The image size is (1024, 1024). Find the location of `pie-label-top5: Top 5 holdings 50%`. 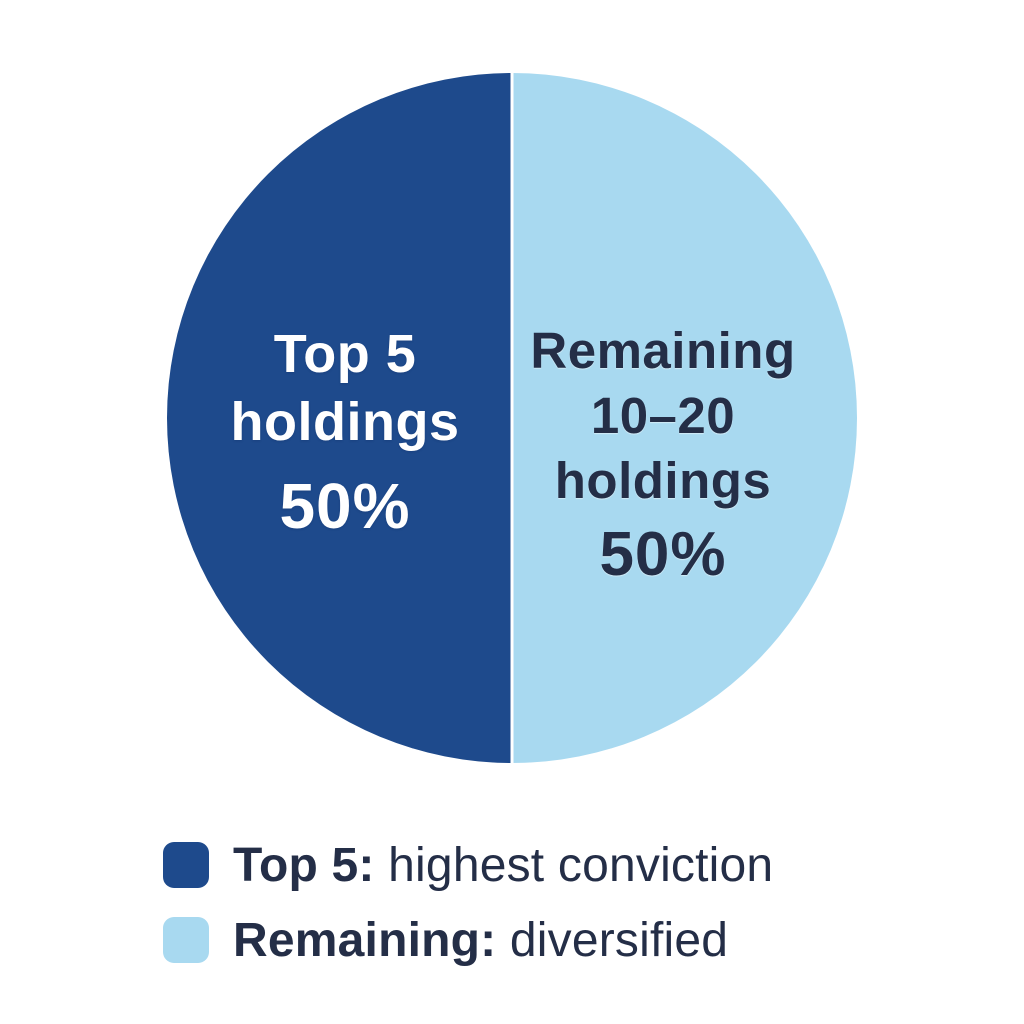

pie-label-top5: Top 5 holdings 50% is located at coordinates (345, 430).